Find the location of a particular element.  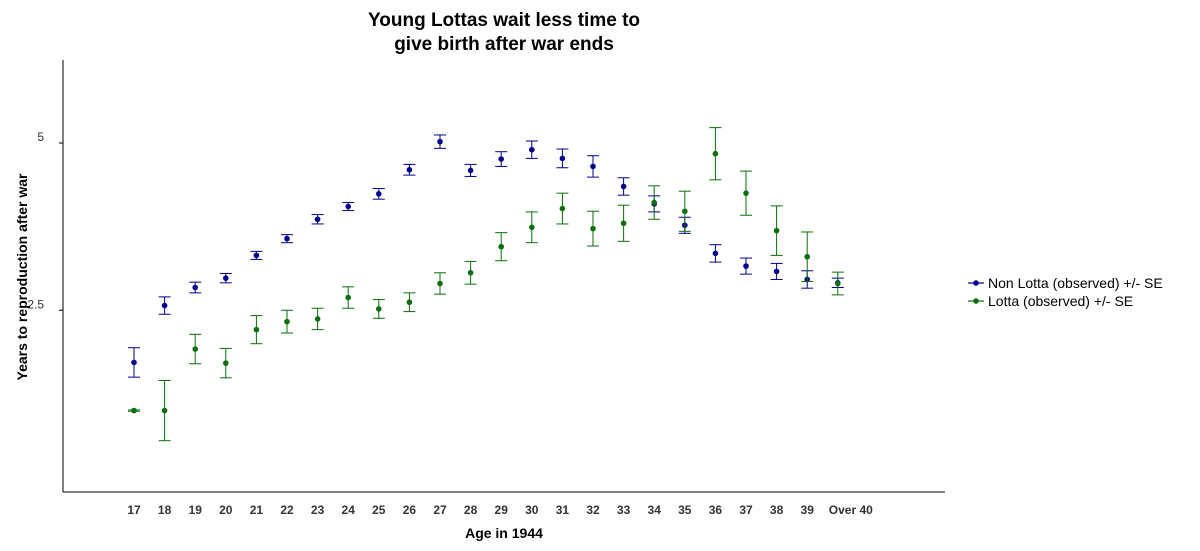

y-tick-label: 2.5 is located at coordinates (35, 304).